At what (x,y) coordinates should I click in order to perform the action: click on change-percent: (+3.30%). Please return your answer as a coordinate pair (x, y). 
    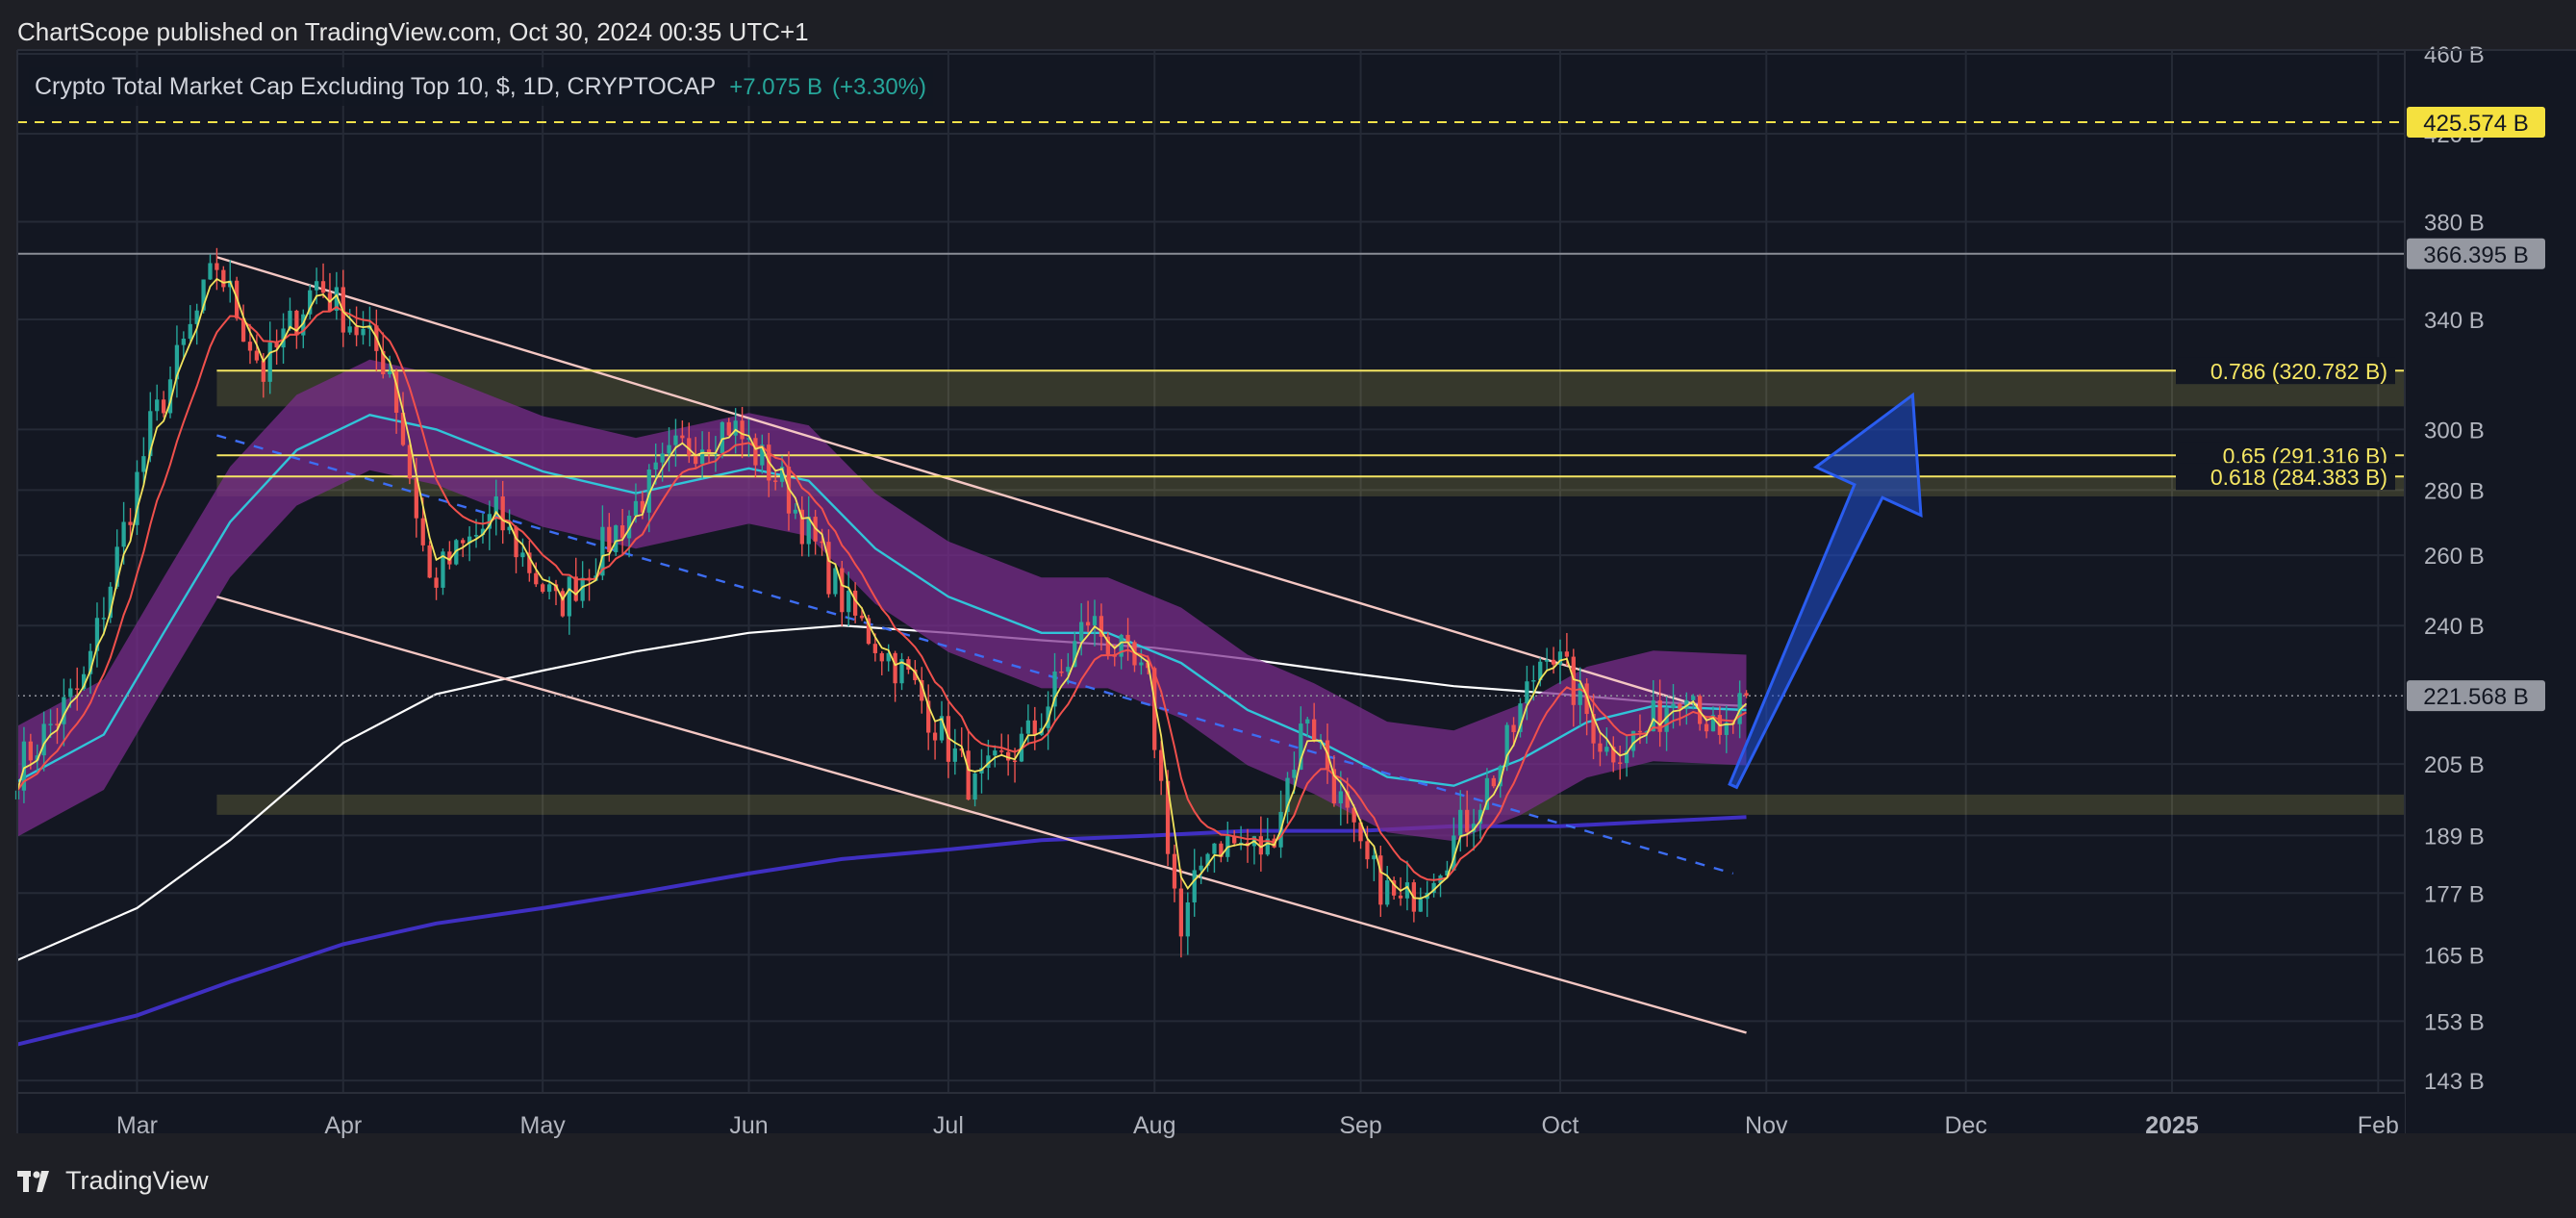
    Looking at the image, I should click on (879, 87).